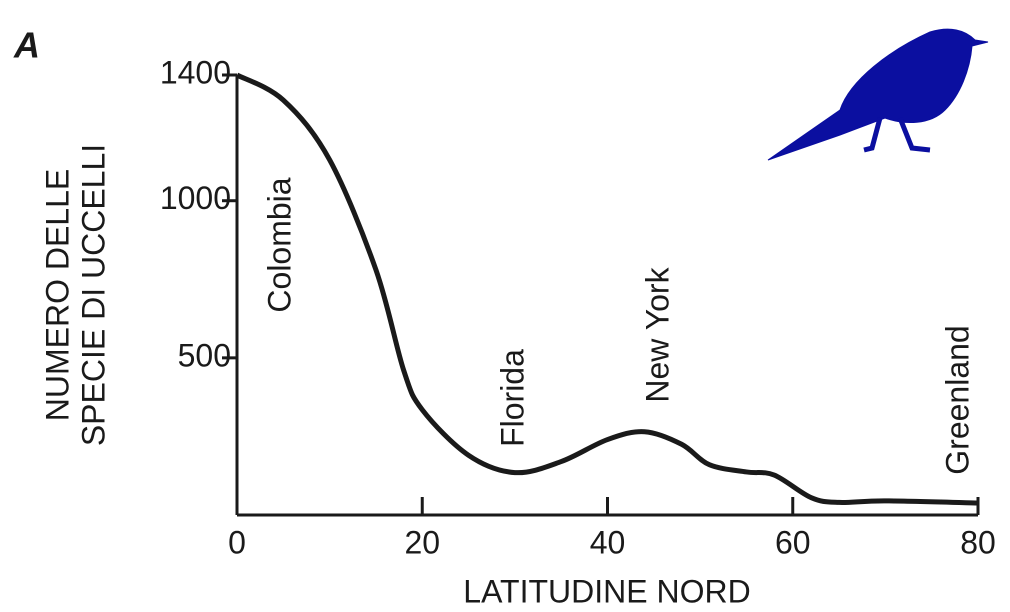 This screenshot has width=1010, height=612. I want to click on annotation-group: Florida, so click(512, 398).